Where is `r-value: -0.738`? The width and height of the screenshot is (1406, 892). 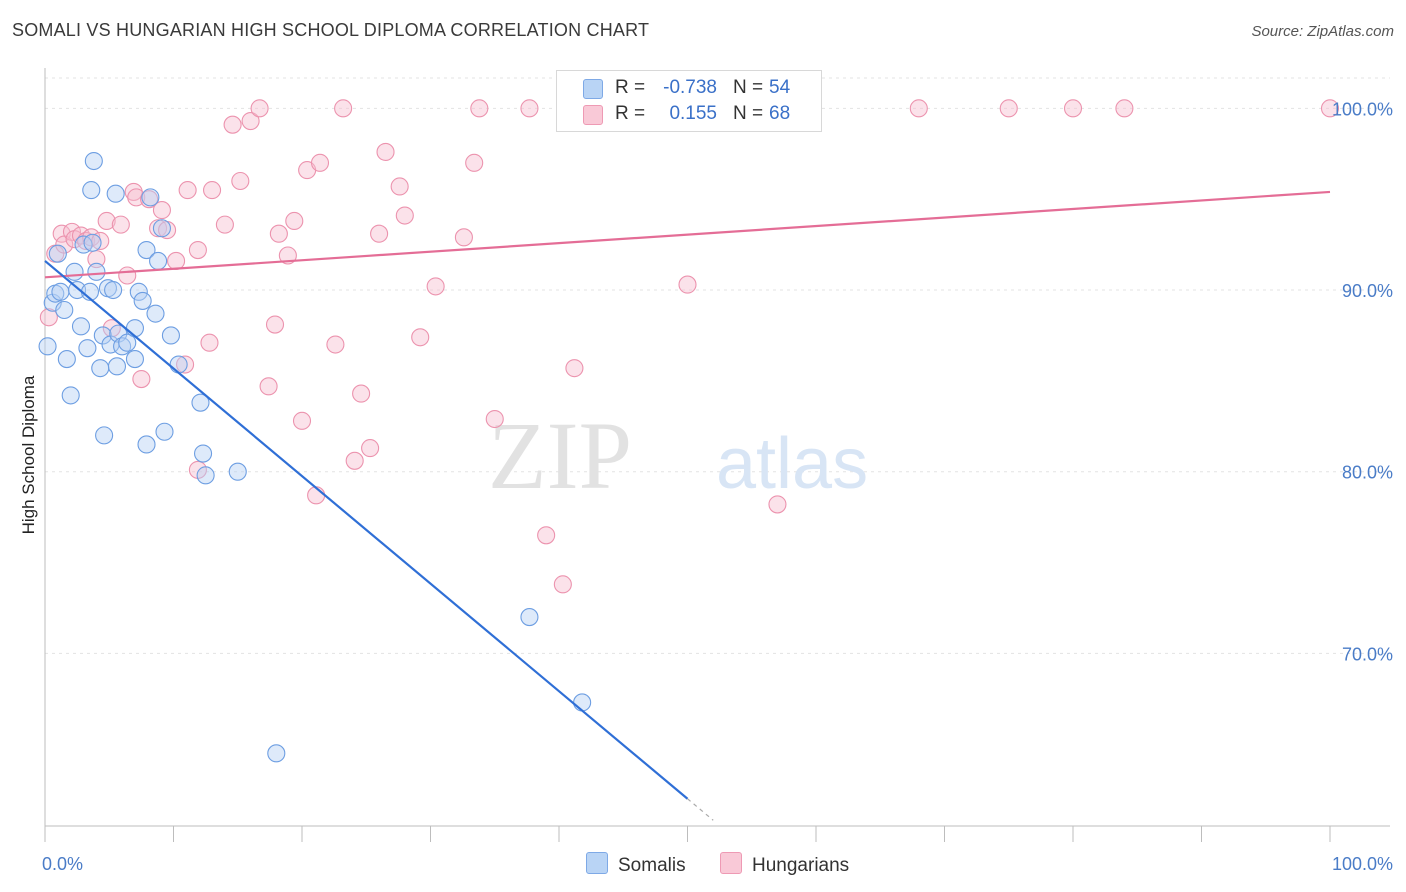 r-value: -0.738 is located at coordinates (690, 87).